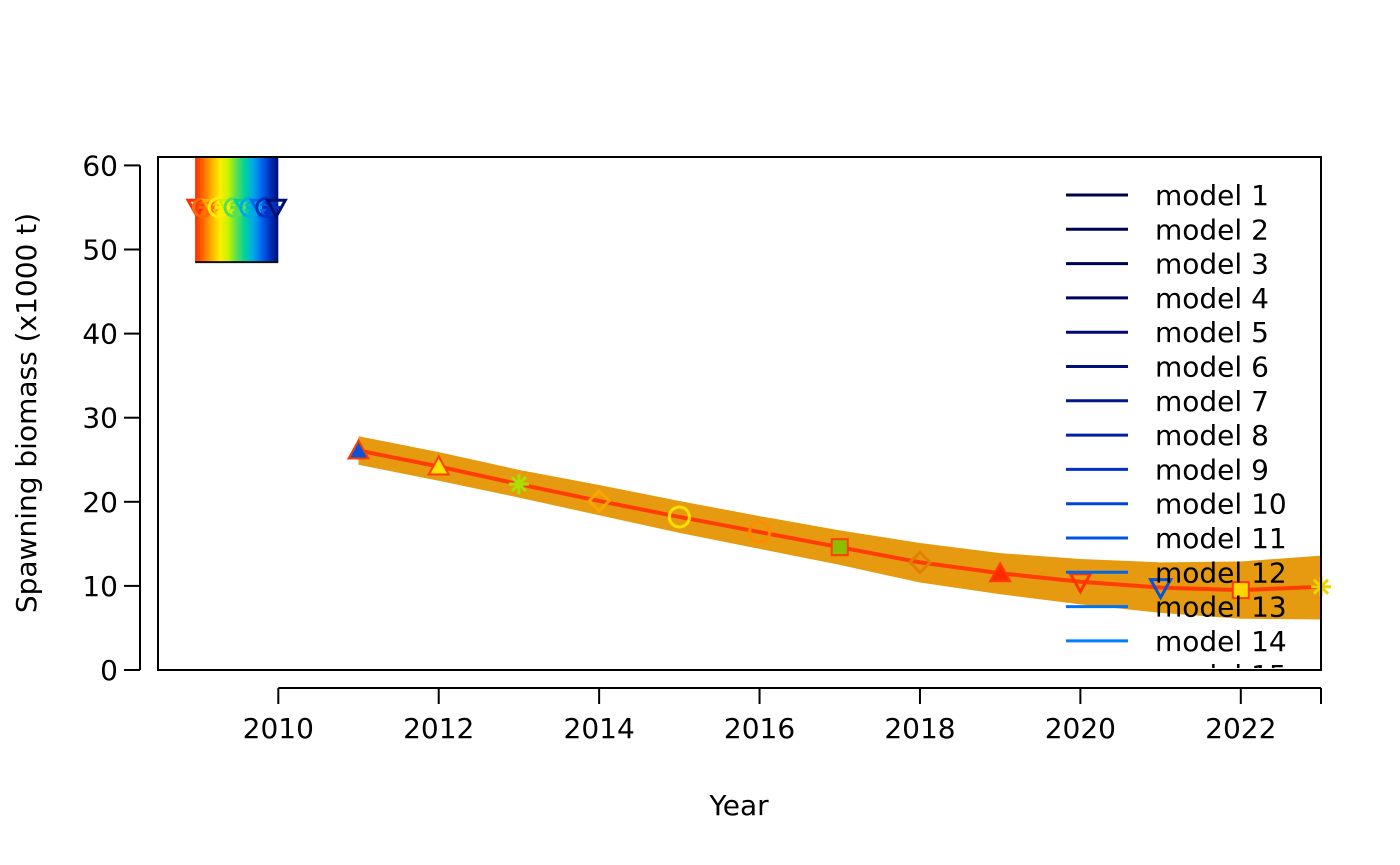 The width and height of the screenshot is (1400, 865). I want to click on x-axis-title: Year, so click(738, 805).